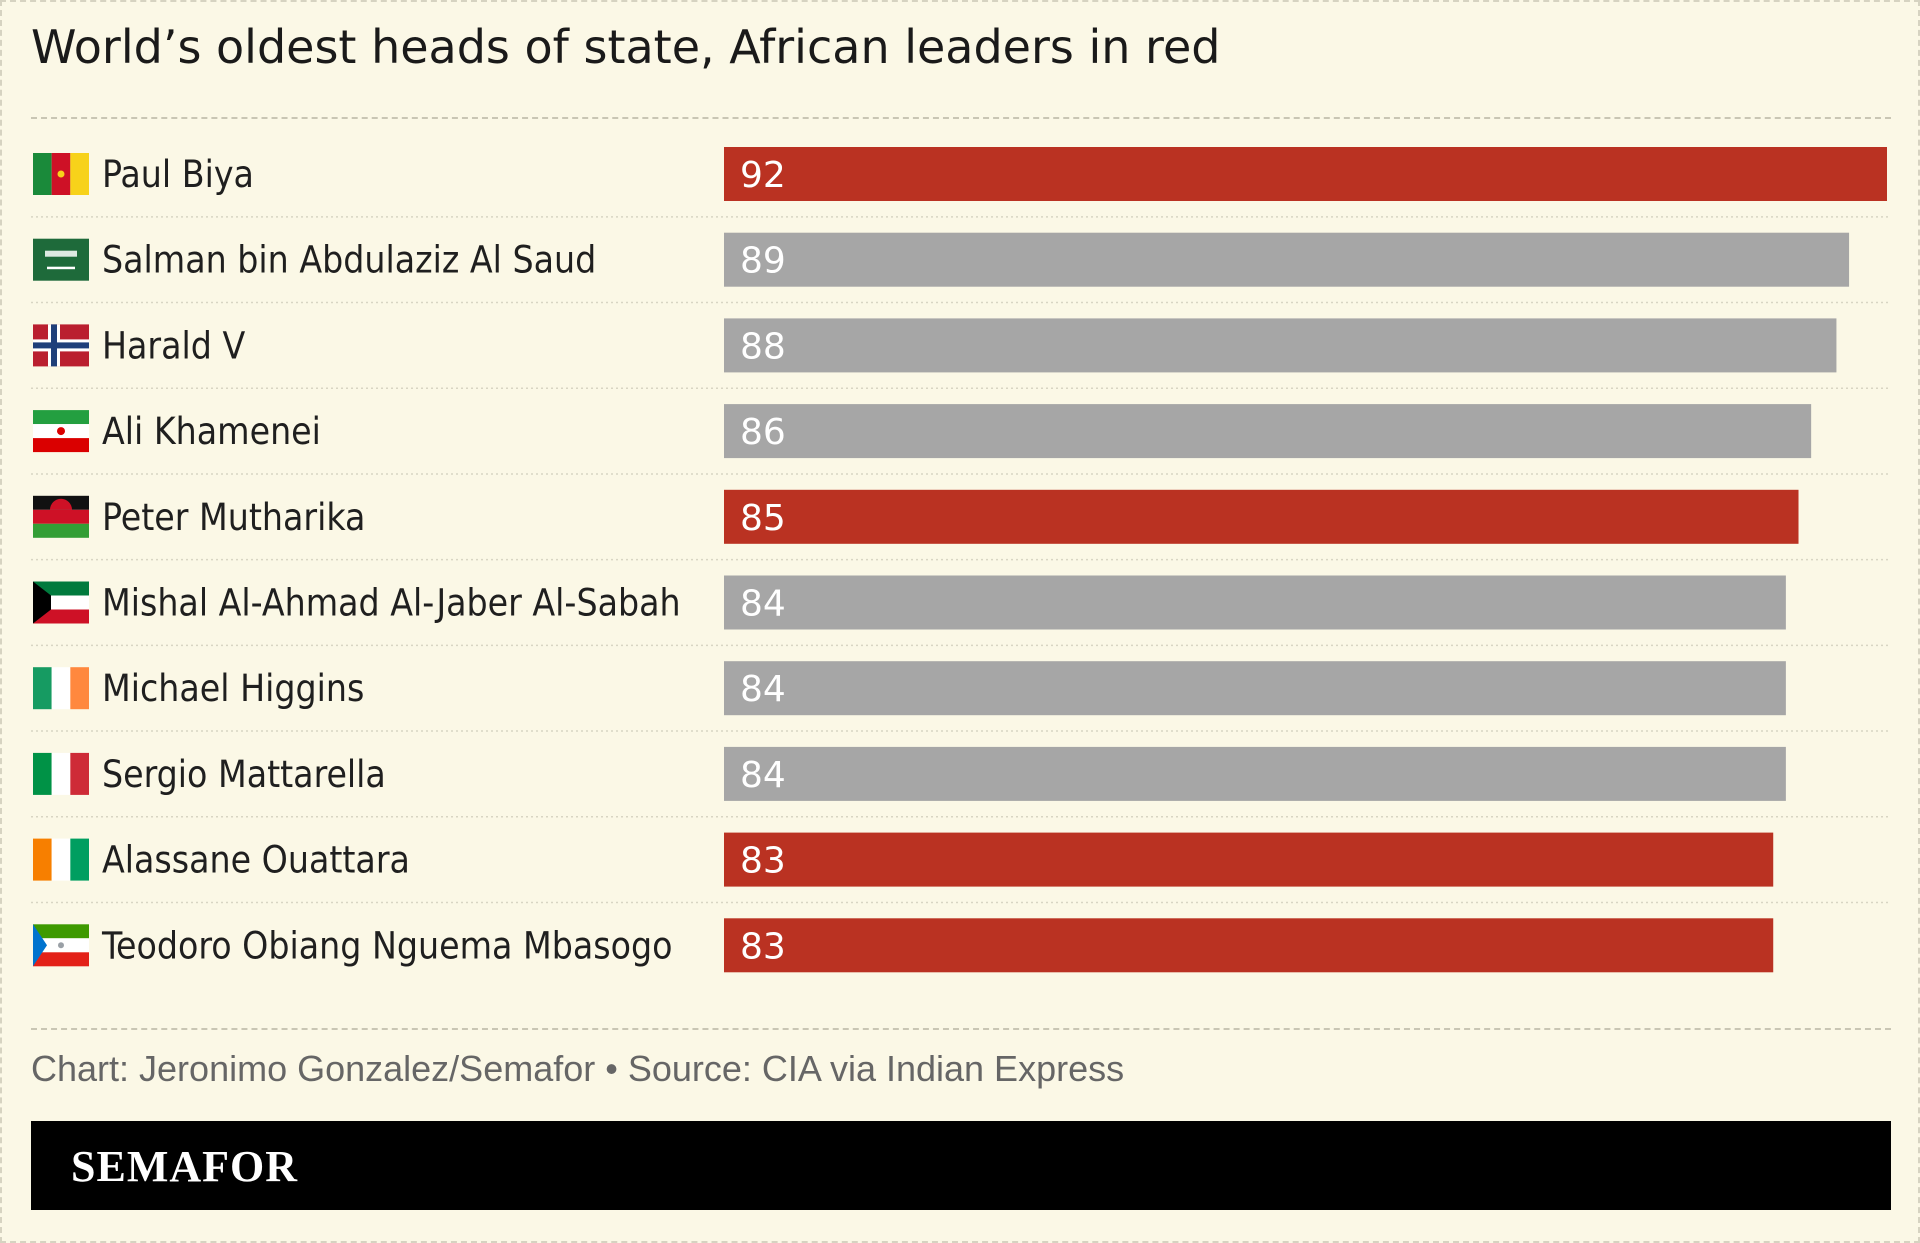 Image resolution: width=1920 pixels, height=1243 pixels. What do you see at coordinates (61, 859) in the screenshot?
I see `cote-divoire-flag-icon` at bounding box center [61, 859].